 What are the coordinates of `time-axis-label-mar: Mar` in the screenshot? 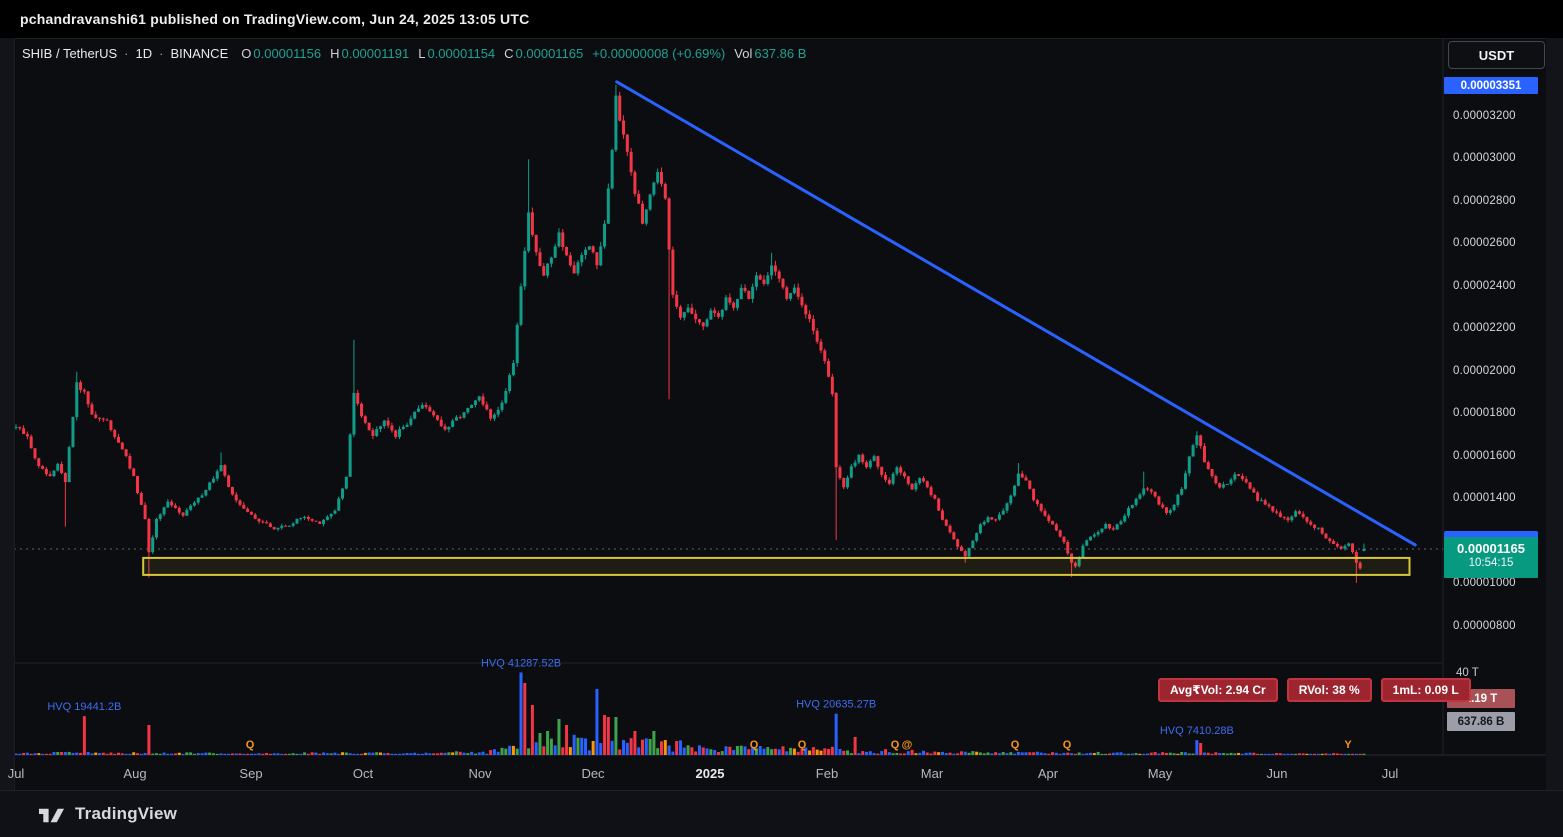 It's located at (932, 773).